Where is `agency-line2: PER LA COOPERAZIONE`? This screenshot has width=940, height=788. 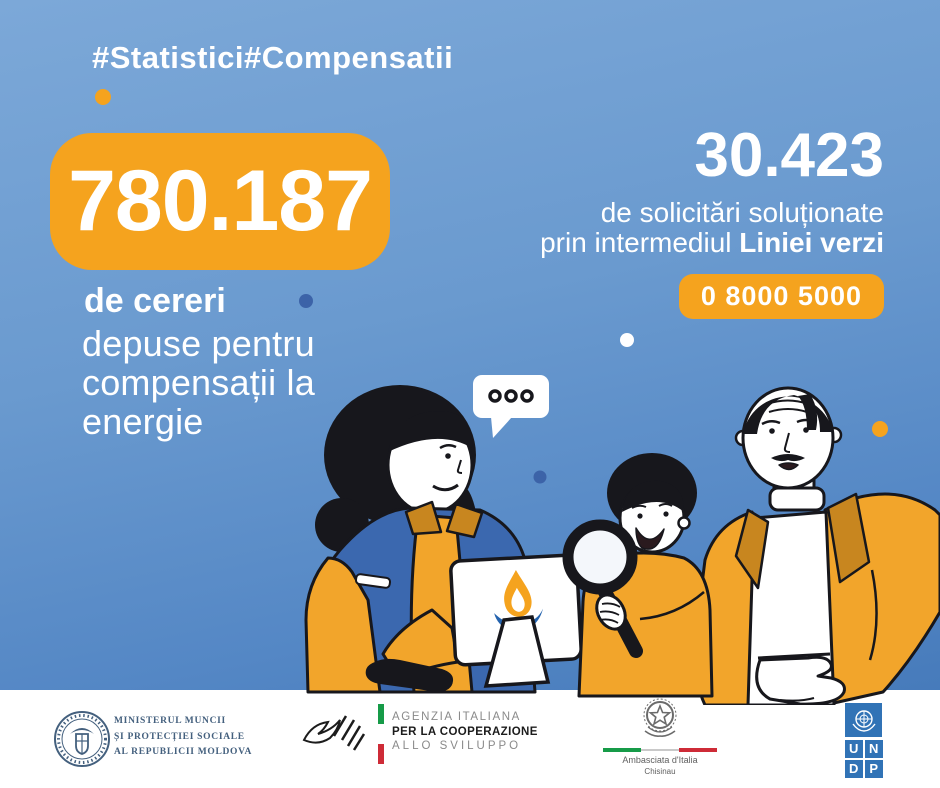
agency-line2: PER LA COOPERAZIONE is located at coordinates (465, 731).